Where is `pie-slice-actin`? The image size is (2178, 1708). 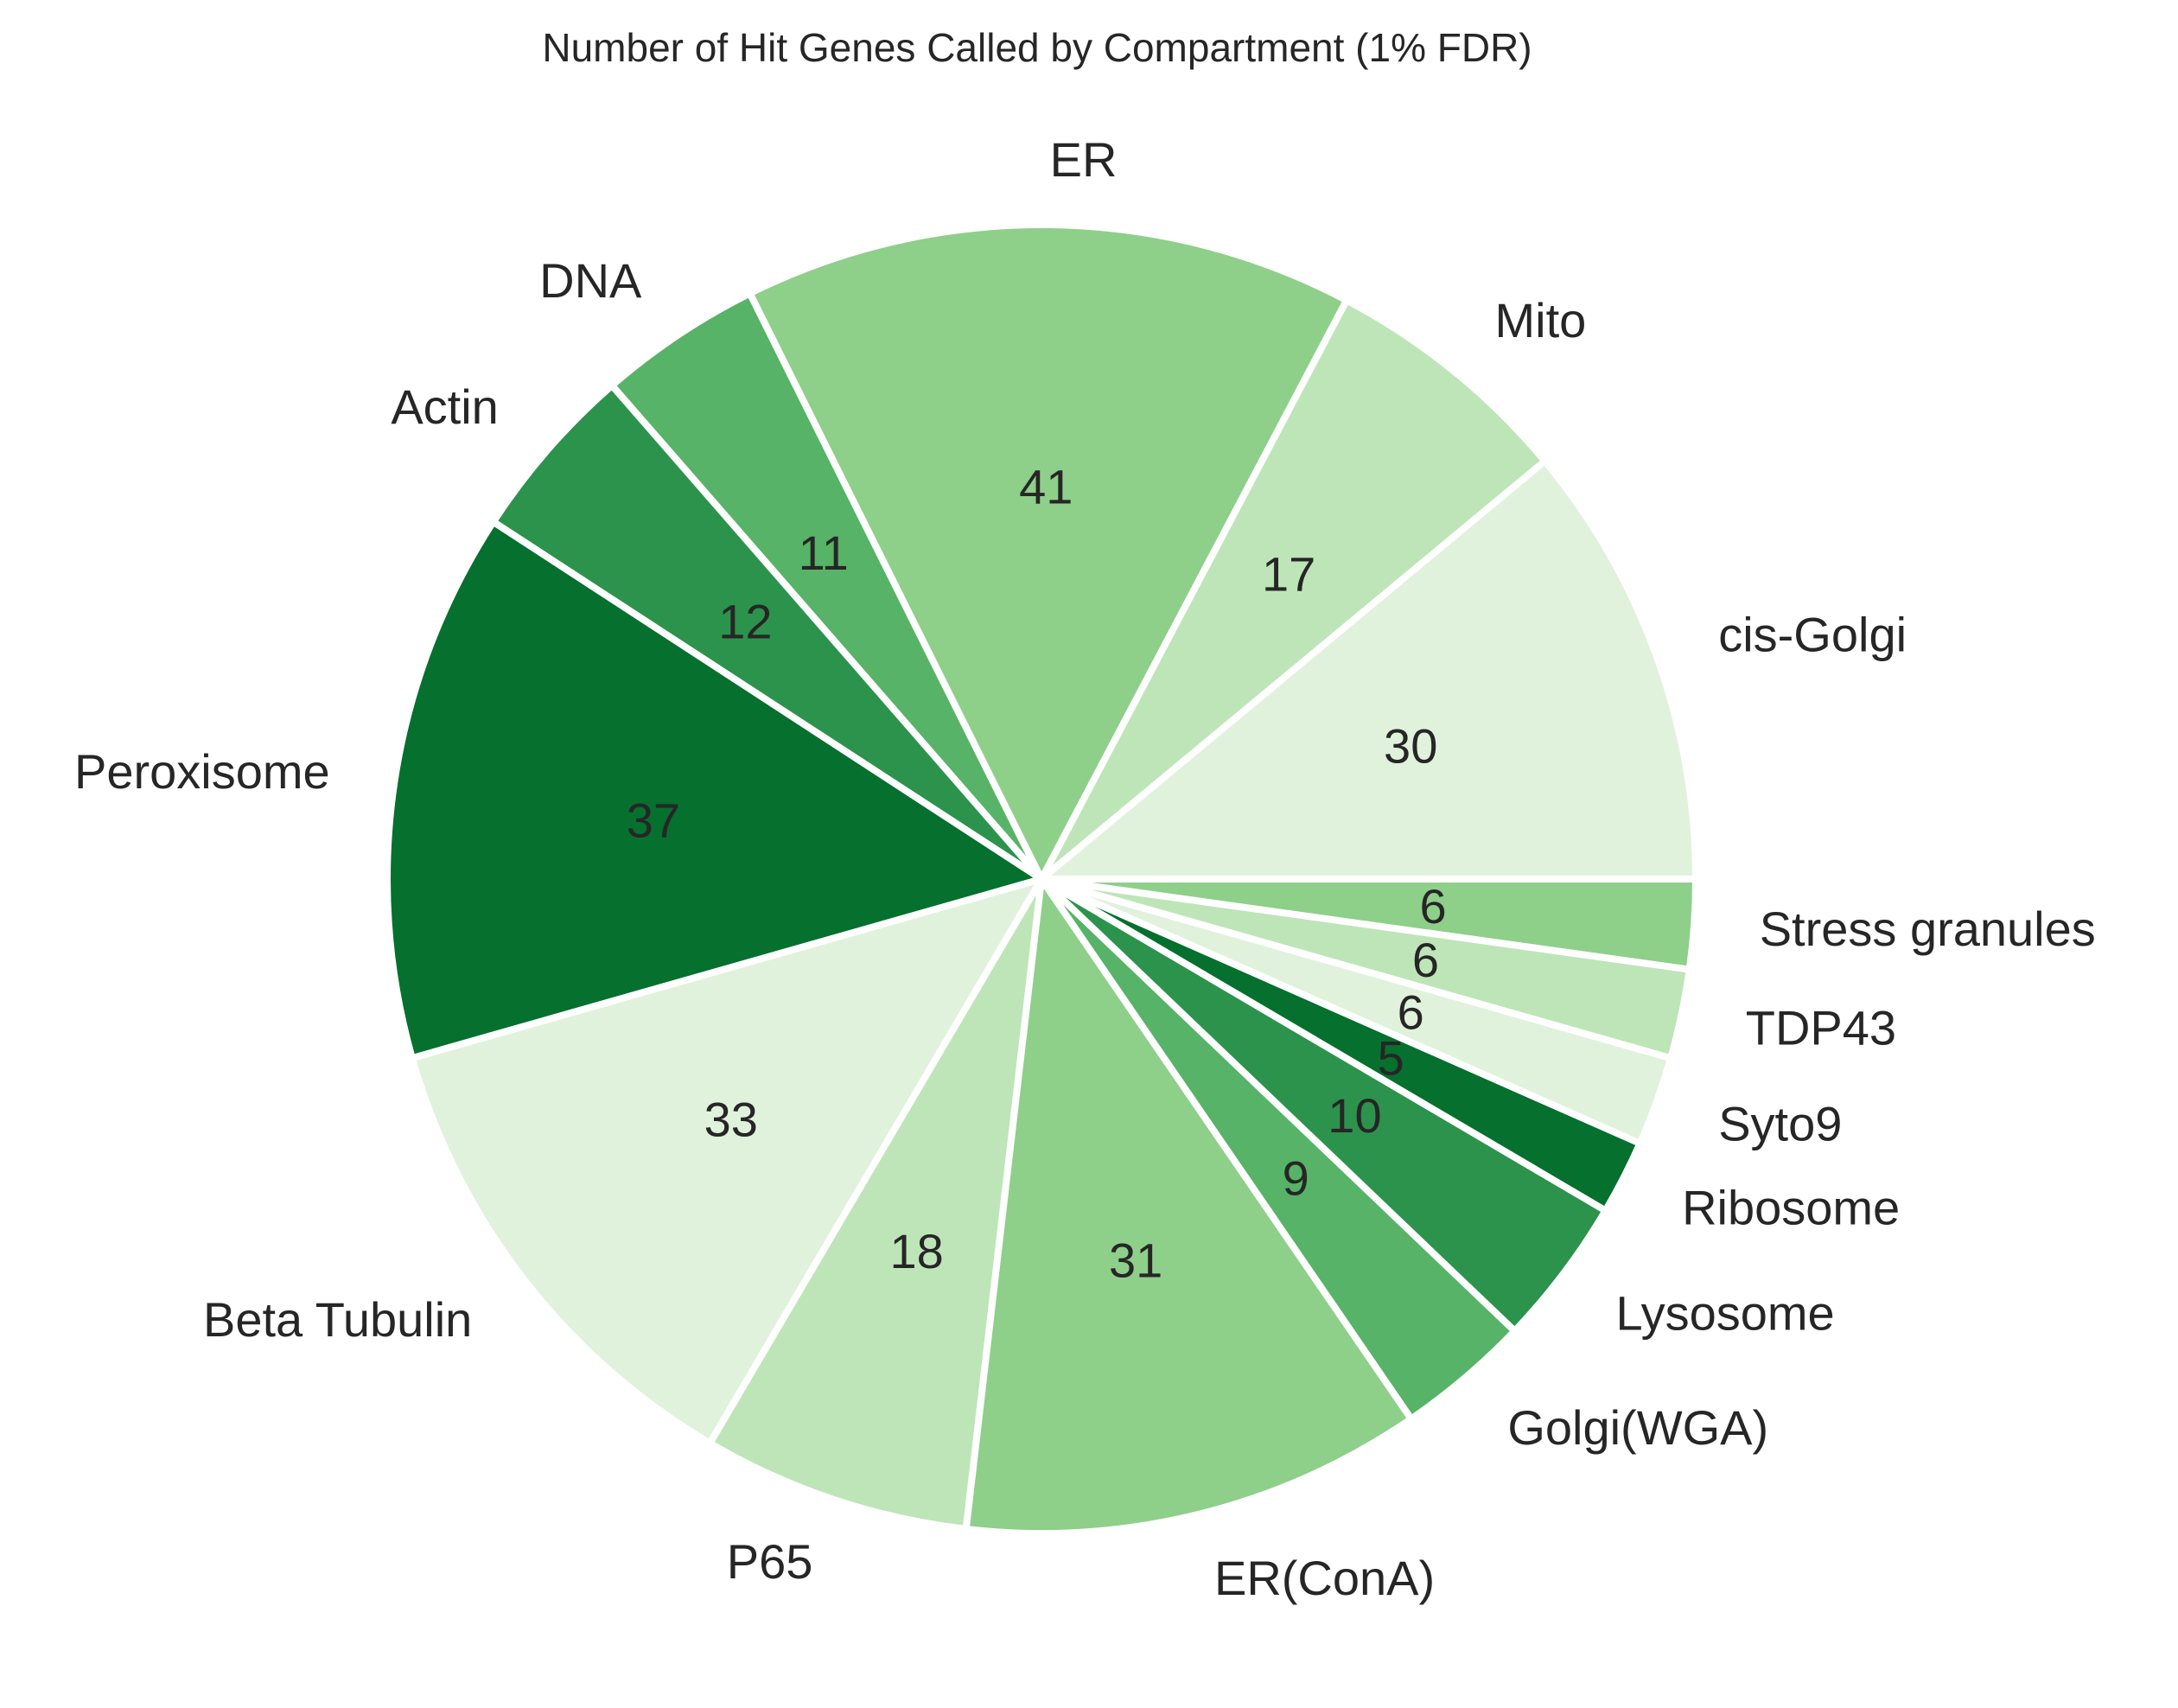 pie-slice-actin is located at coordinates (767, 632).